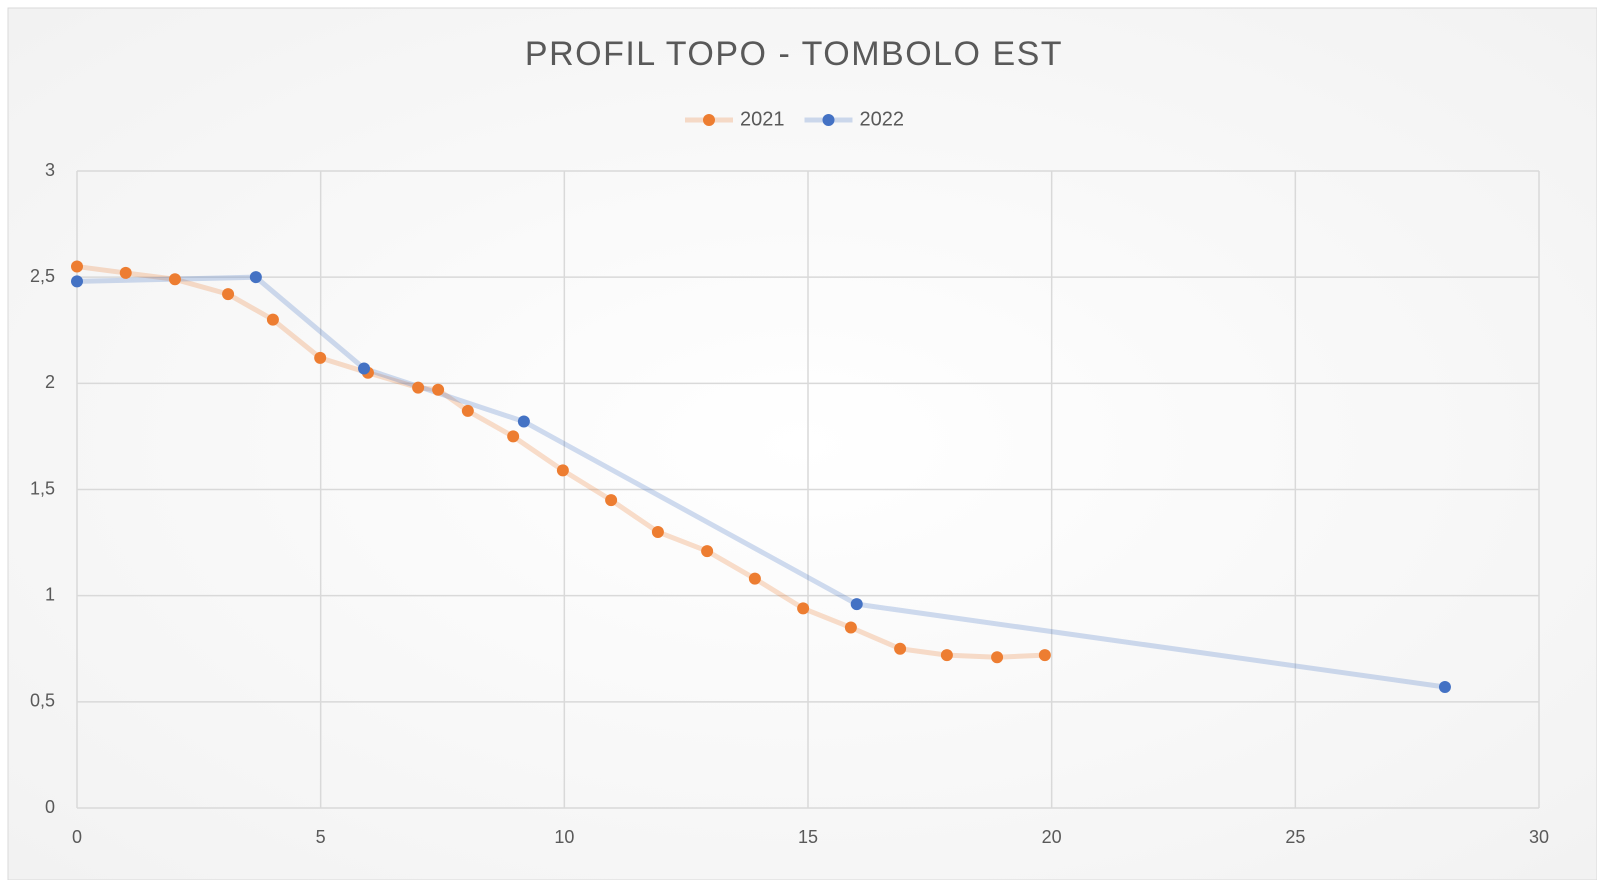 The width and height of the screenshot is (1597, 880). I want to click on y-tick-label: 2, so click(50, 382).